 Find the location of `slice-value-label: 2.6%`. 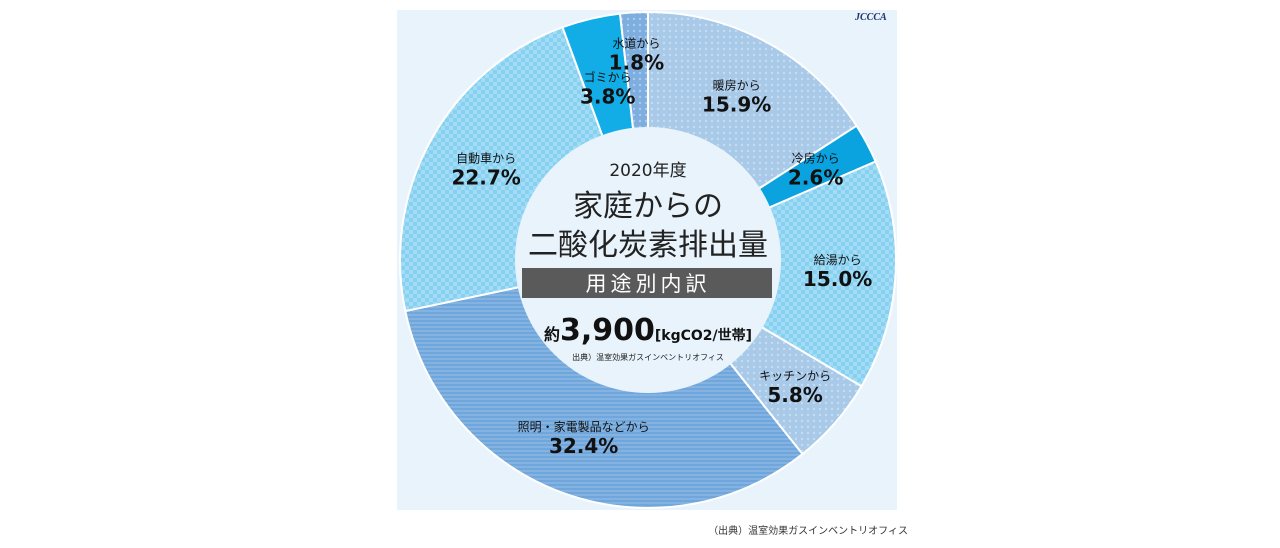

slice-value-label: 2.6% is located at coordinates (815, 178).